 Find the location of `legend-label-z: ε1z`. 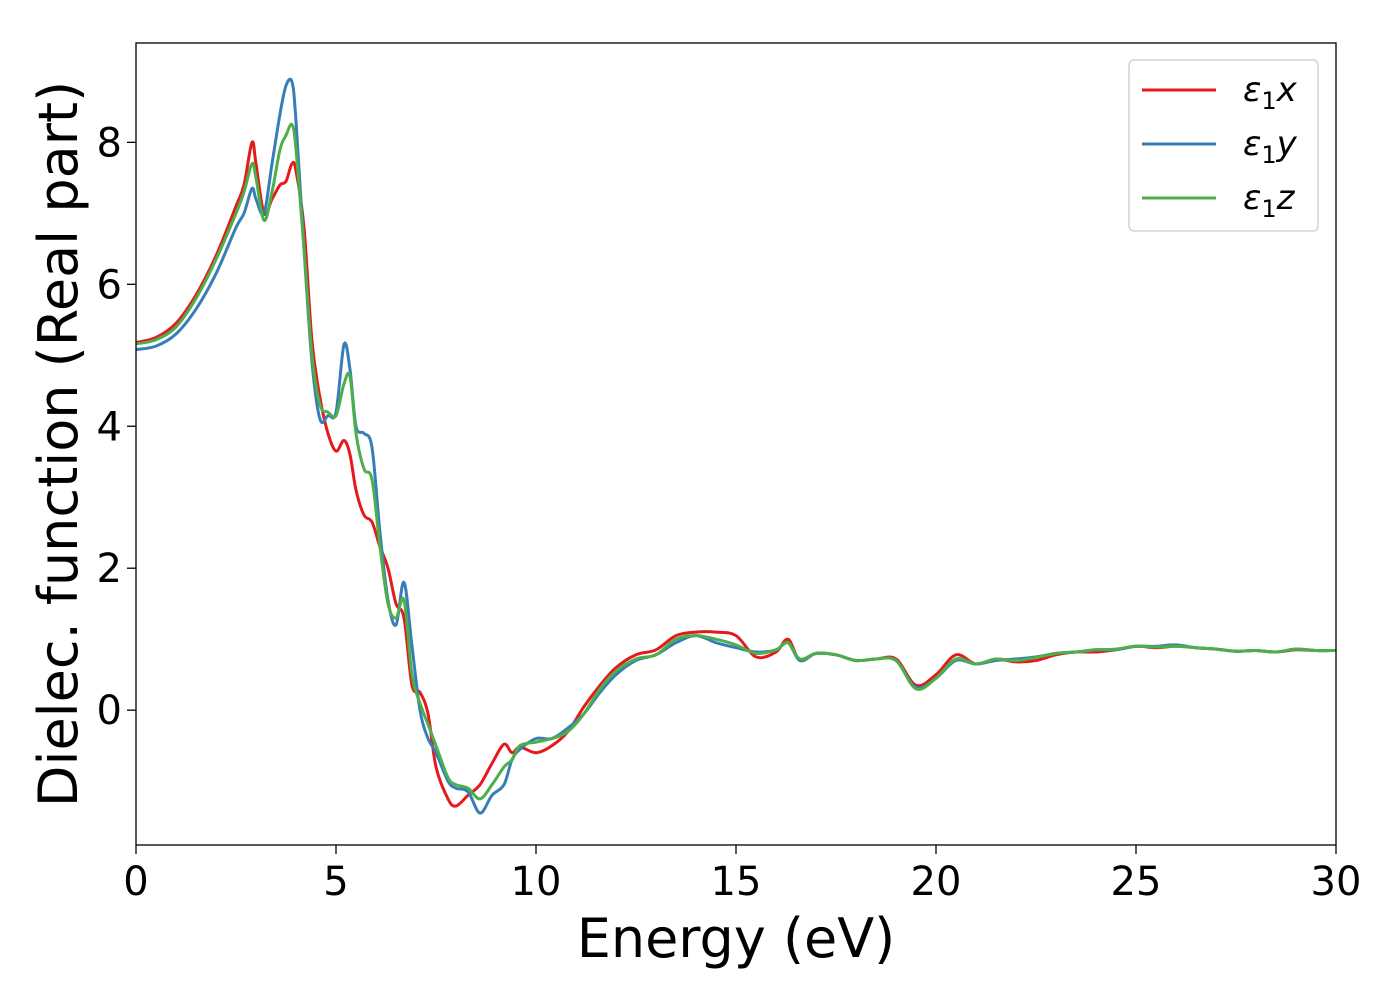

legend-label-z: ε1z is located at coordinates (1269, 200).